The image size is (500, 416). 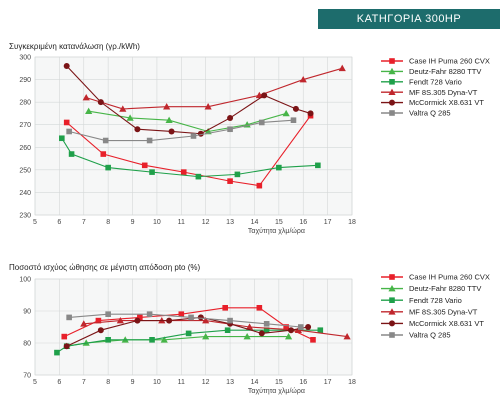 I want to click on chart2-xaxis-label: Ταχύτητα χλμ/ώρα, so click(x=276, y=391).